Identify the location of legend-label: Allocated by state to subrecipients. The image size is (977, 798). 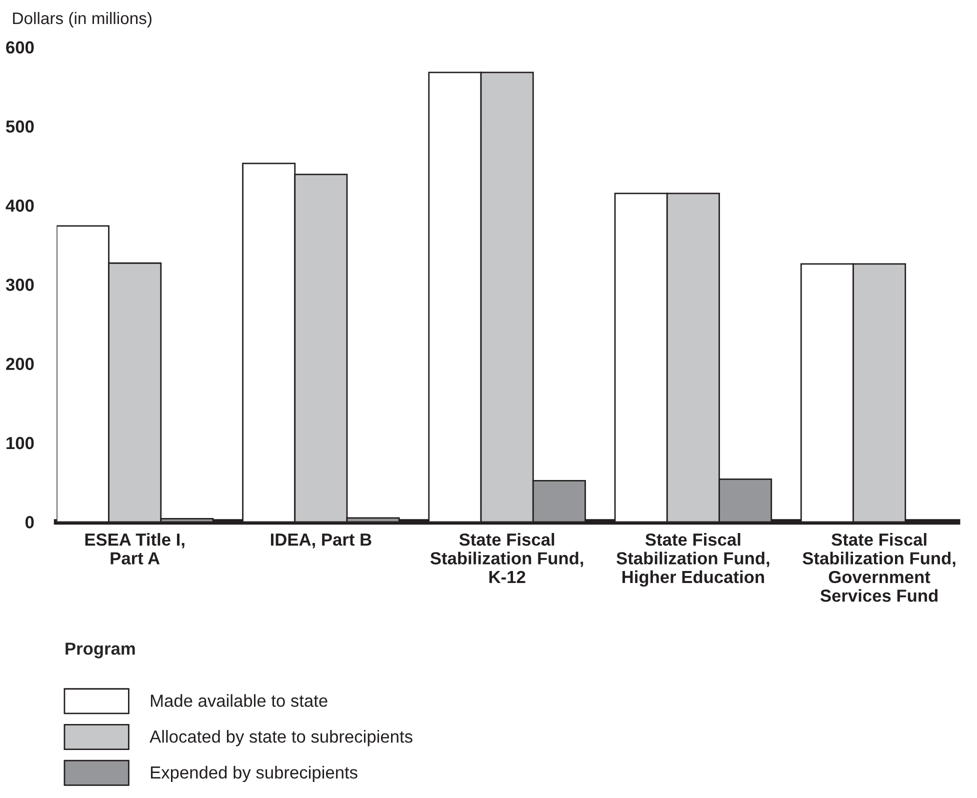
(281, 738).